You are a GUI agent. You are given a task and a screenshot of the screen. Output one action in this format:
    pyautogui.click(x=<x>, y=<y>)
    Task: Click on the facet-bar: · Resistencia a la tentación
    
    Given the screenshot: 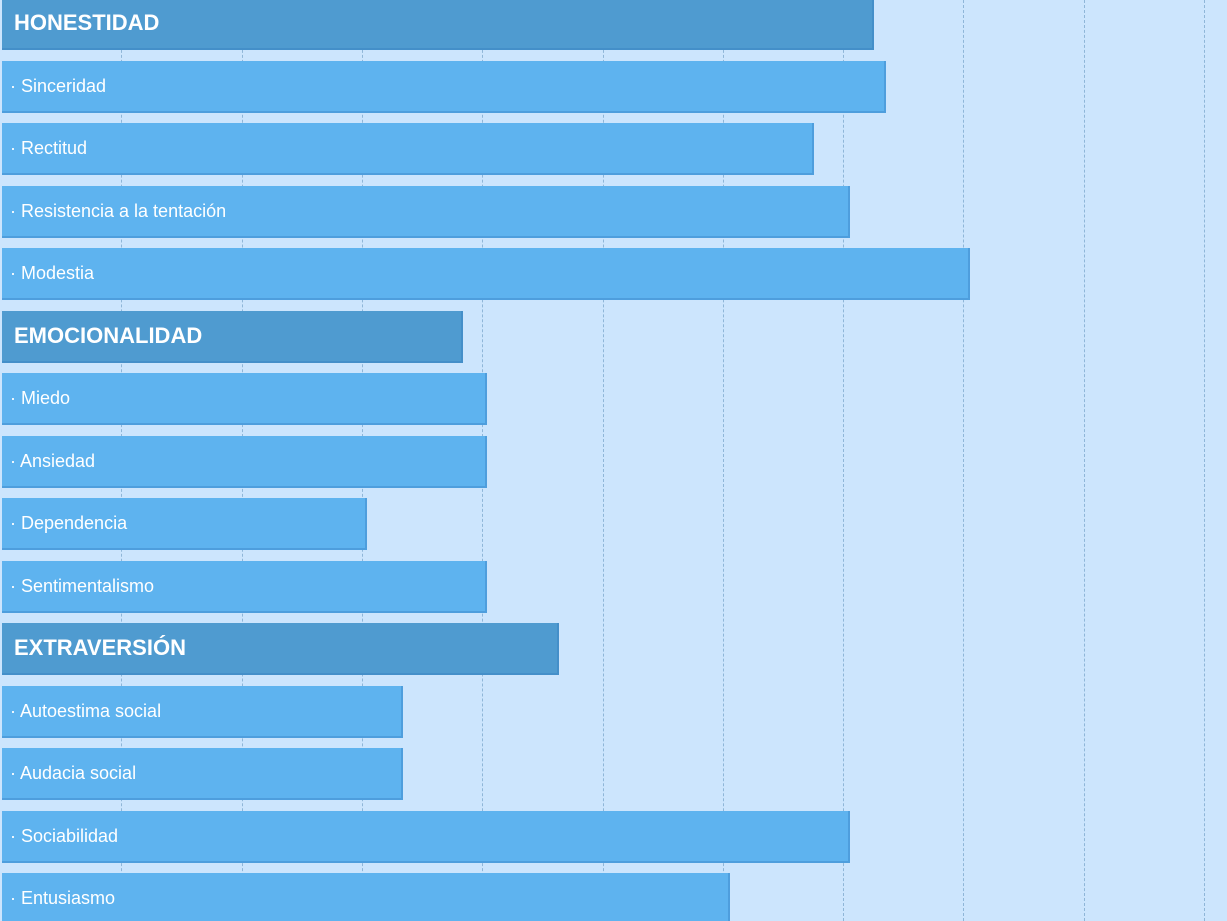 What is the action you would take?
    pyautogui.click(x=426, y=212)
    